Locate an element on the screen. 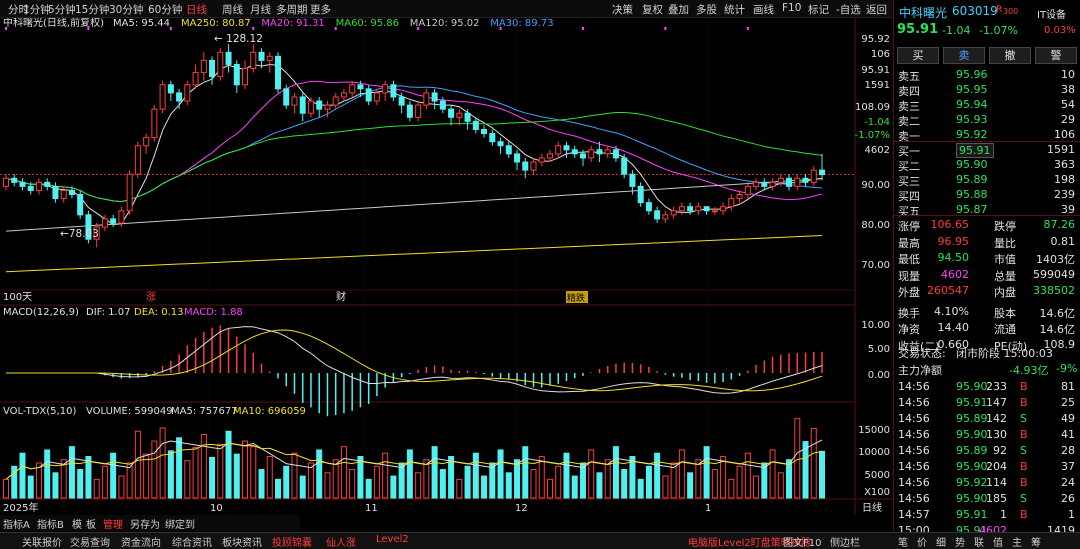 This screenshot has width=1080, height=549. bottom-item-10: 侧边栏 is located at coordinates (845, 543).